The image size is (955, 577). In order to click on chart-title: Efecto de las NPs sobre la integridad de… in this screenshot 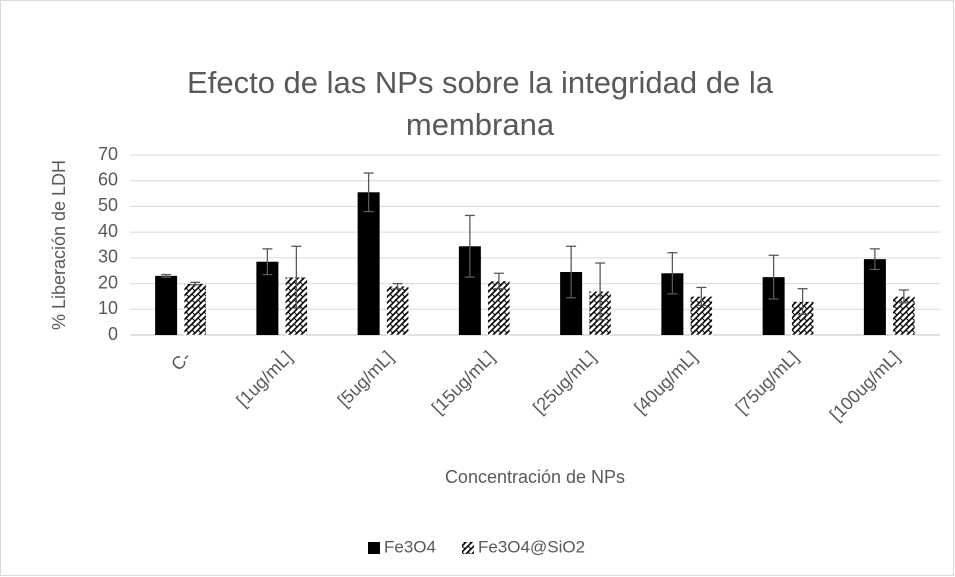, I will do `click(480, 103)`.